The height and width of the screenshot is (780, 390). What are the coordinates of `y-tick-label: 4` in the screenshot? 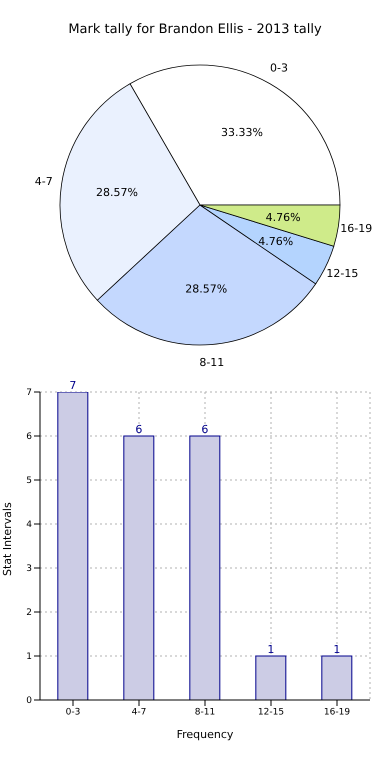 It's located at (29, 525).